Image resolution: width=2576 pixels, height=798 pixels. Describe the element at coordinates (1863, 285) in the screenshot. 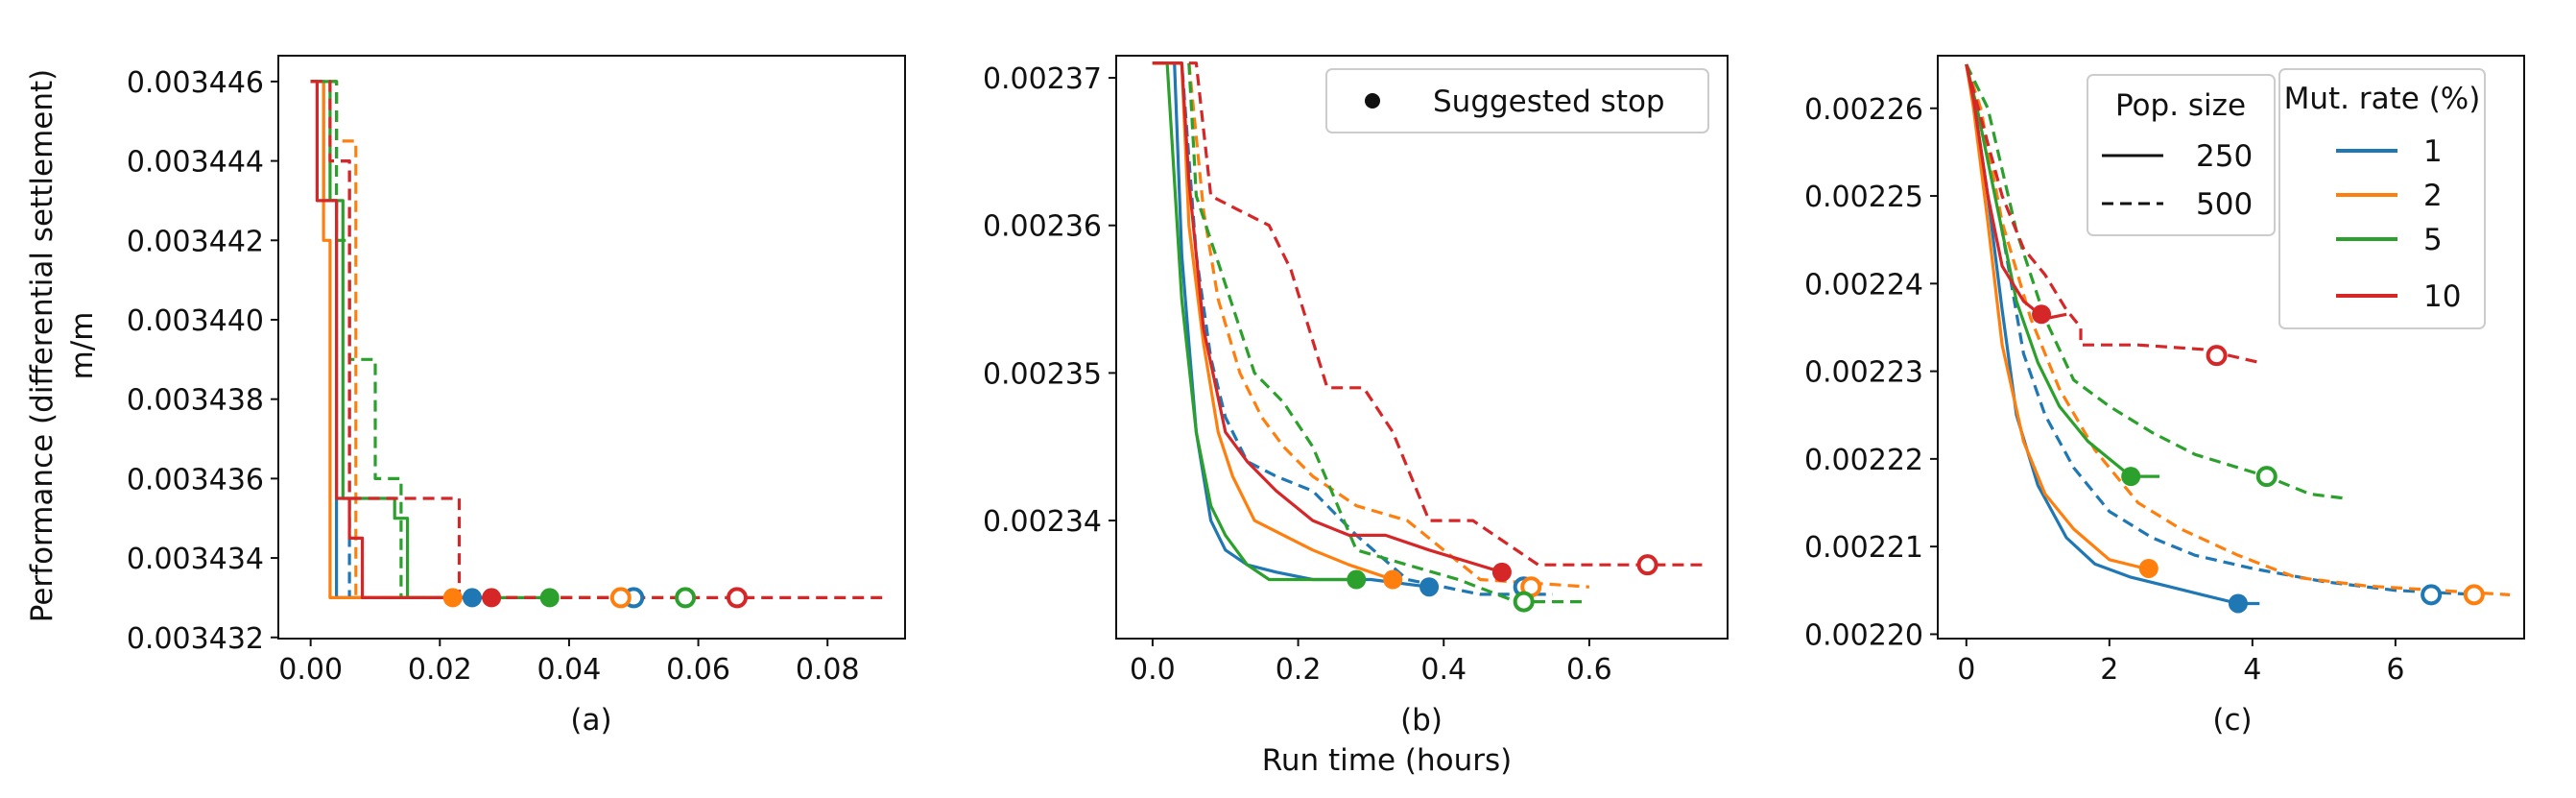

I see `y-tick-label: 0.00224` at that location.